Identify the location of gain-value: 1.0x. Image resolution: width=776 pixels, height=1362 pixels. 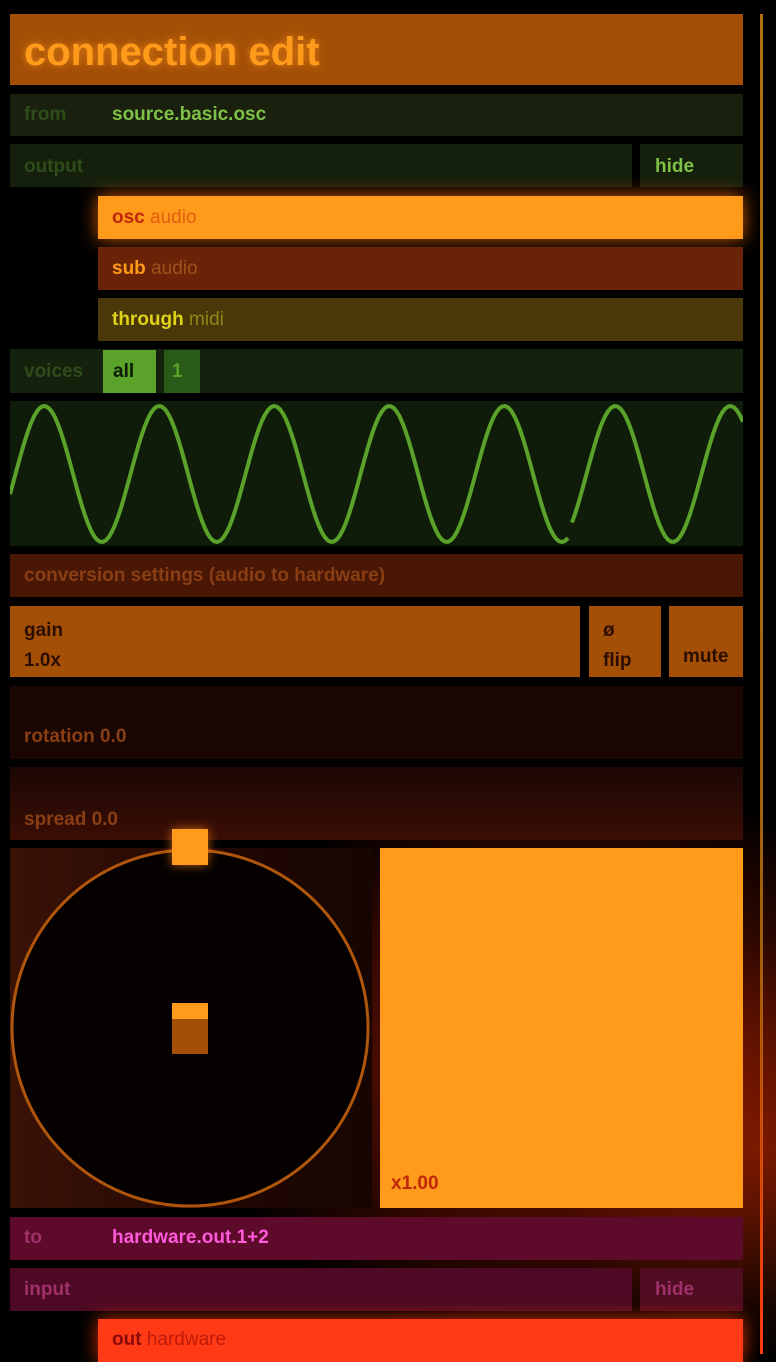
(42, 660).